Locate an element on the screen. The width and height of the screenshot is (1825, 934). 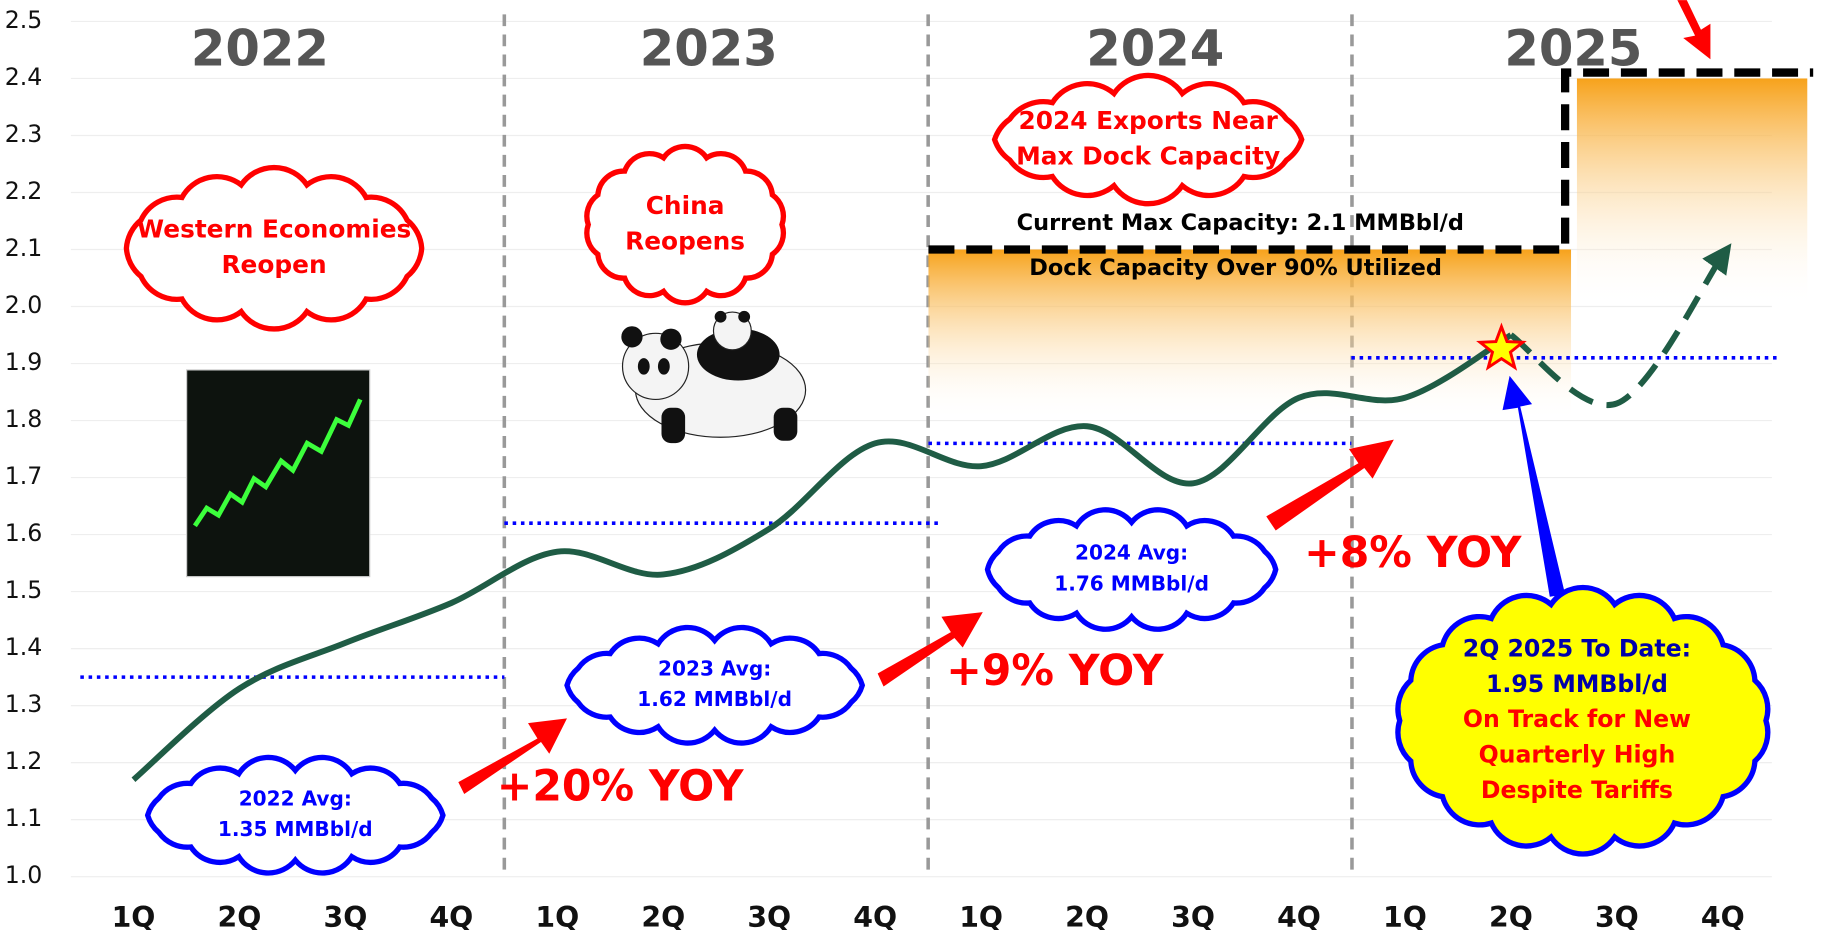
cloud-text: 1.62 MMBbl/d is located at coordinates (714, 699).